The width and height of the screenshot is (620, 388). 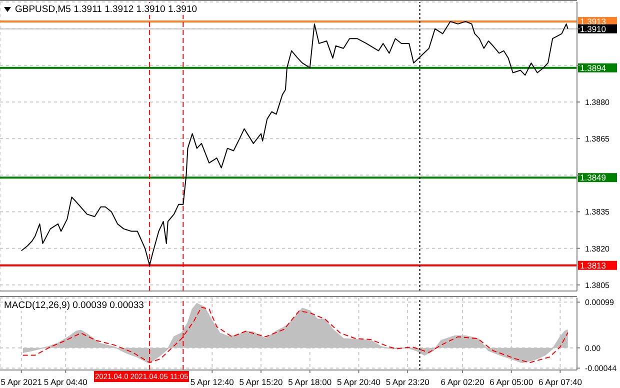 I want to click on x-tick-label: 5 Apr 2021, so click(x=21, y=382).